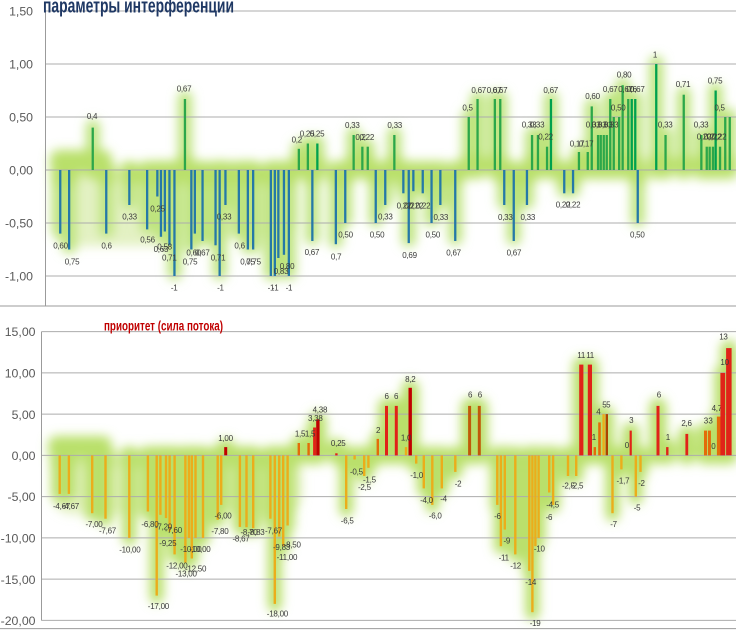 The image size is (736, 635). Describe the element at coordinates (187, 573) in the screenshot. I see `svg-text: -13,00` at that location.